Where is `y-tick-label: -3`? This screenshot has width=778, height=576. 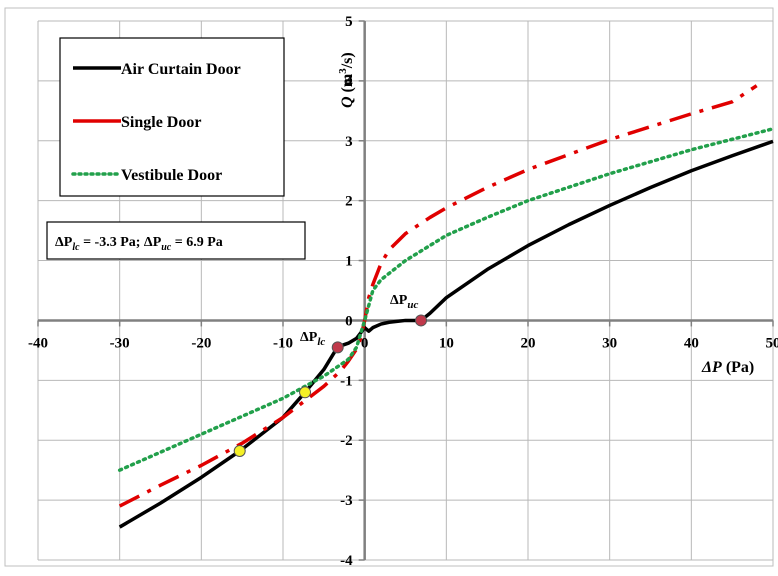
y-tick-label: -3 is located at coordinates (346, 501).